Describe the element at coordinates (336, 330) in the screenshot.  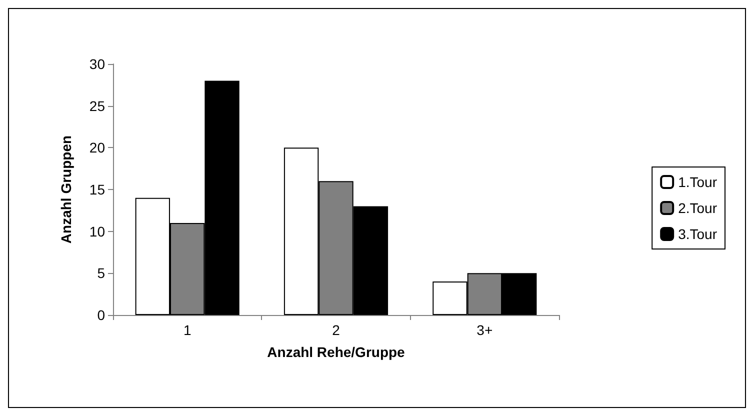
I see `x-tick-label: 2` at that location.